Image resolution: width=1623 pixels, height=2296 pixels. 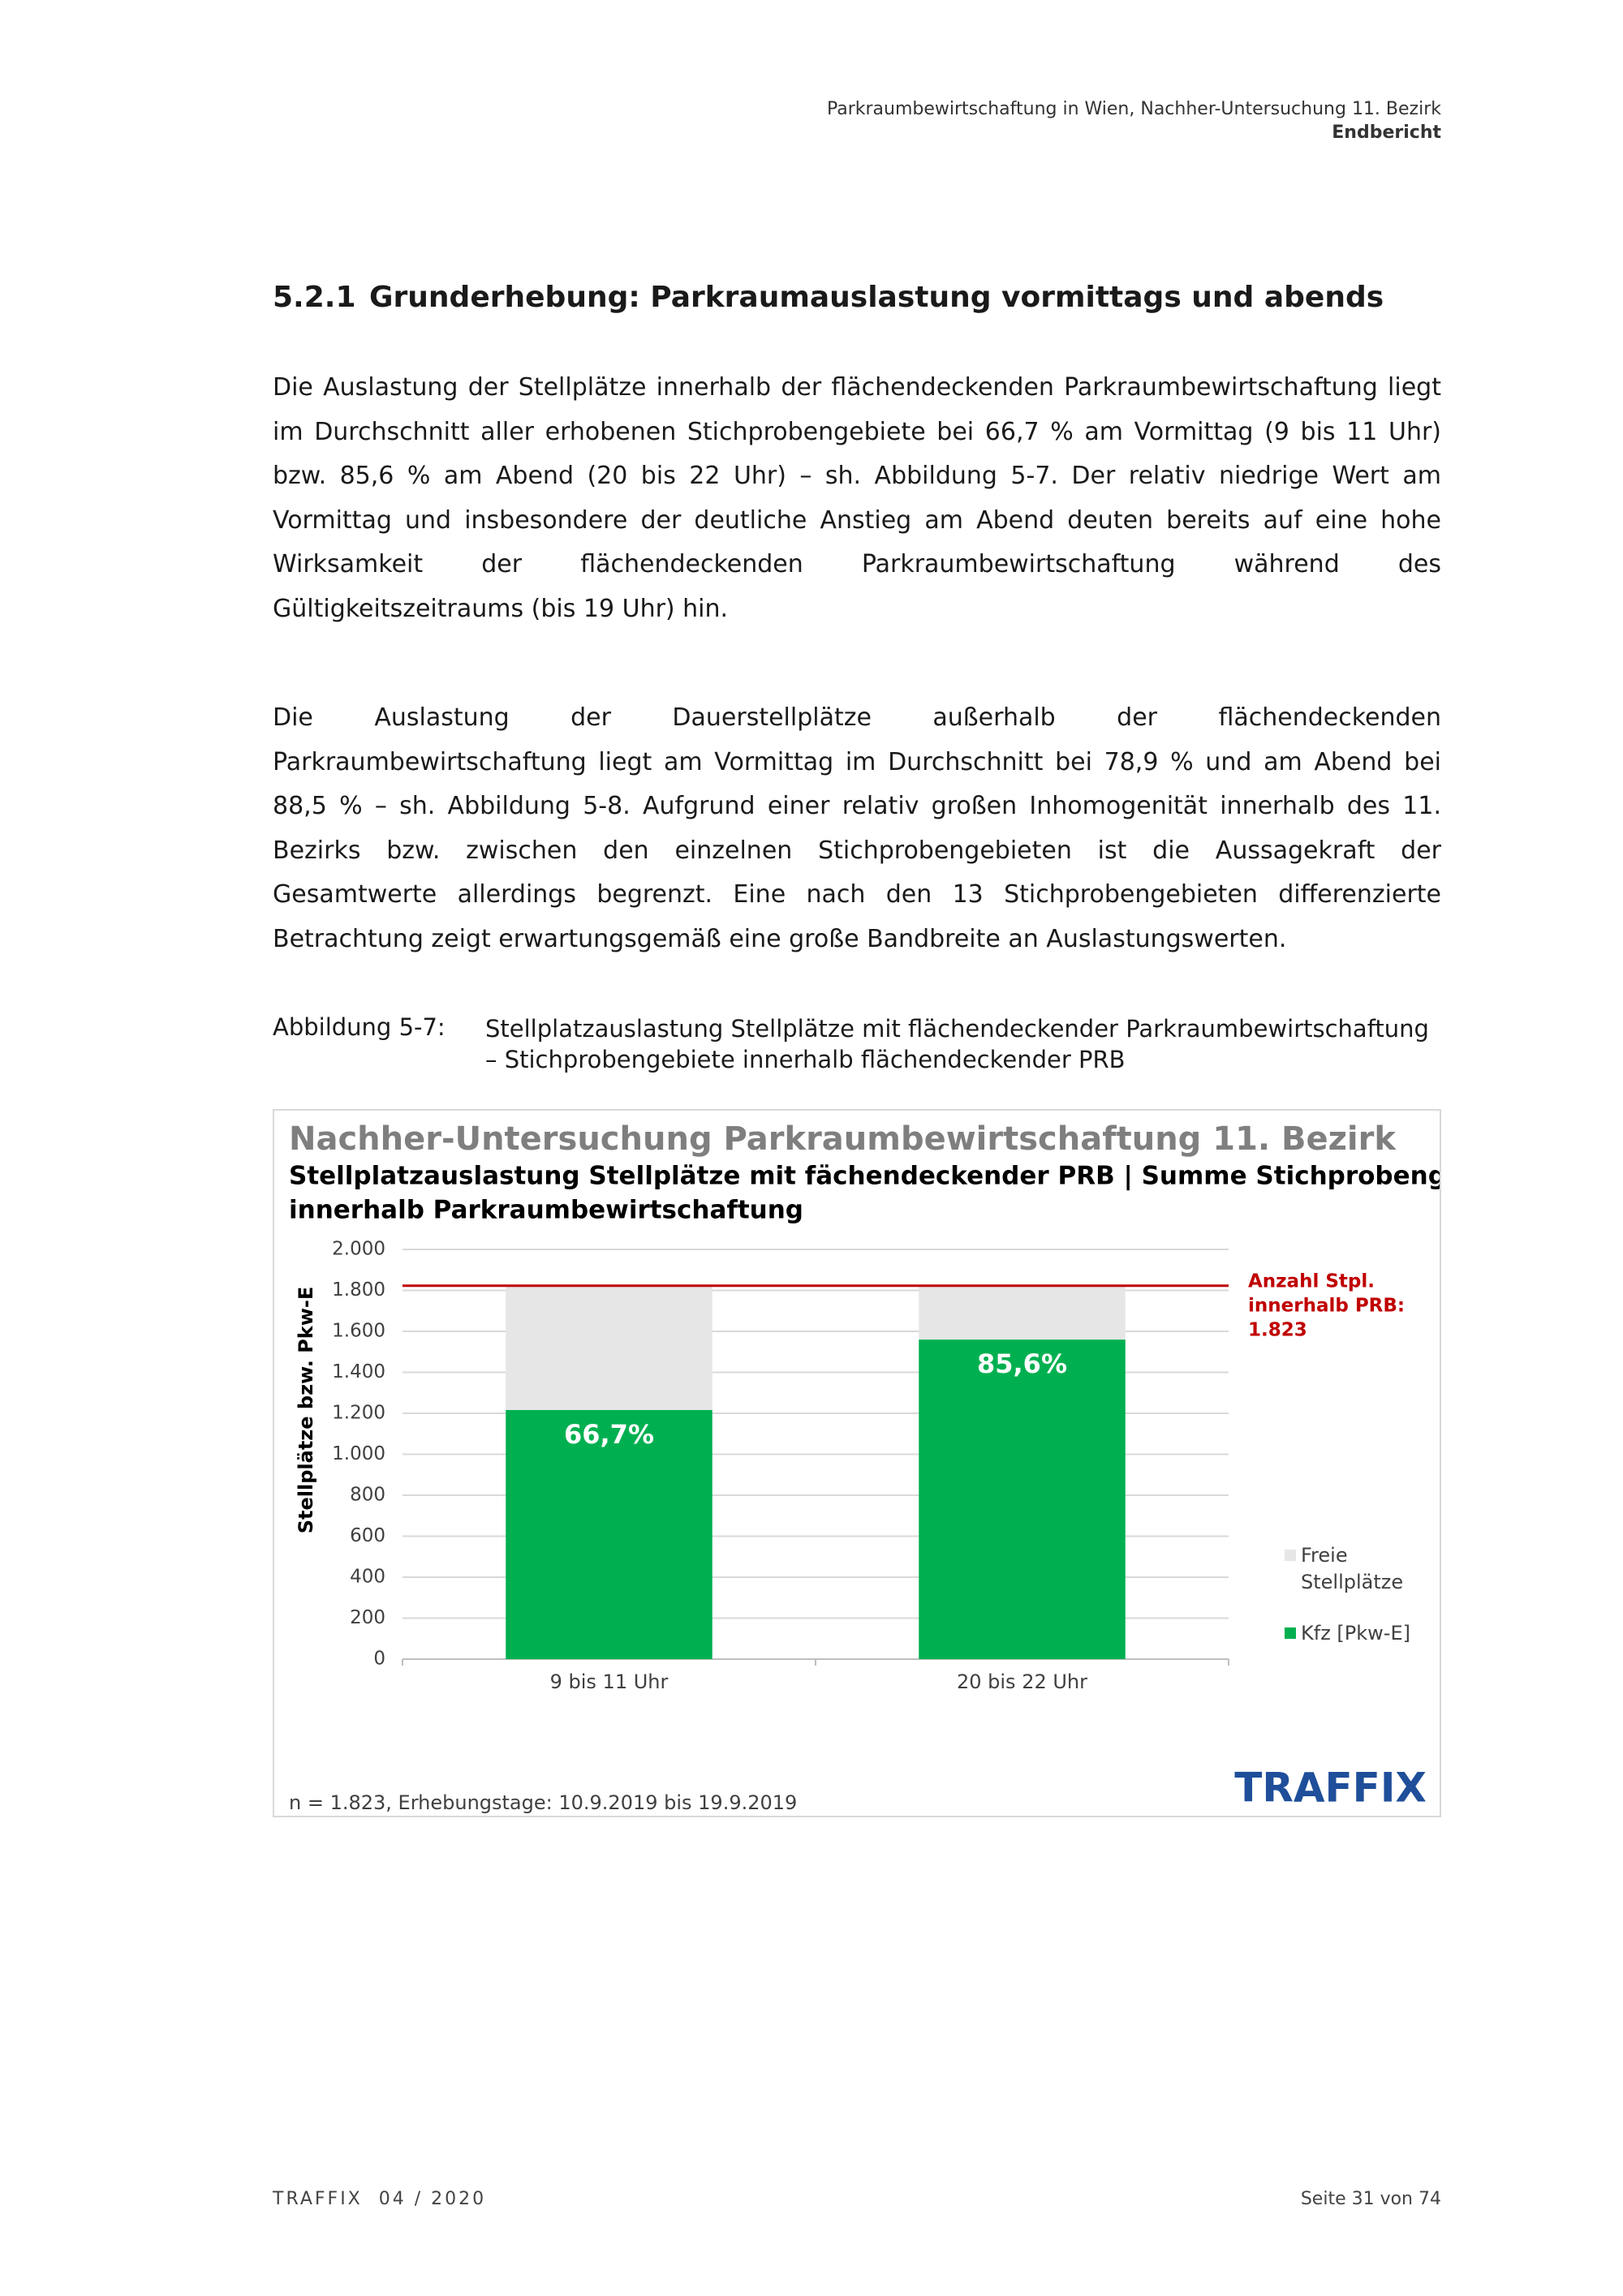 I want to click on y-tick-label: 200, so click(x=367, y=1617).